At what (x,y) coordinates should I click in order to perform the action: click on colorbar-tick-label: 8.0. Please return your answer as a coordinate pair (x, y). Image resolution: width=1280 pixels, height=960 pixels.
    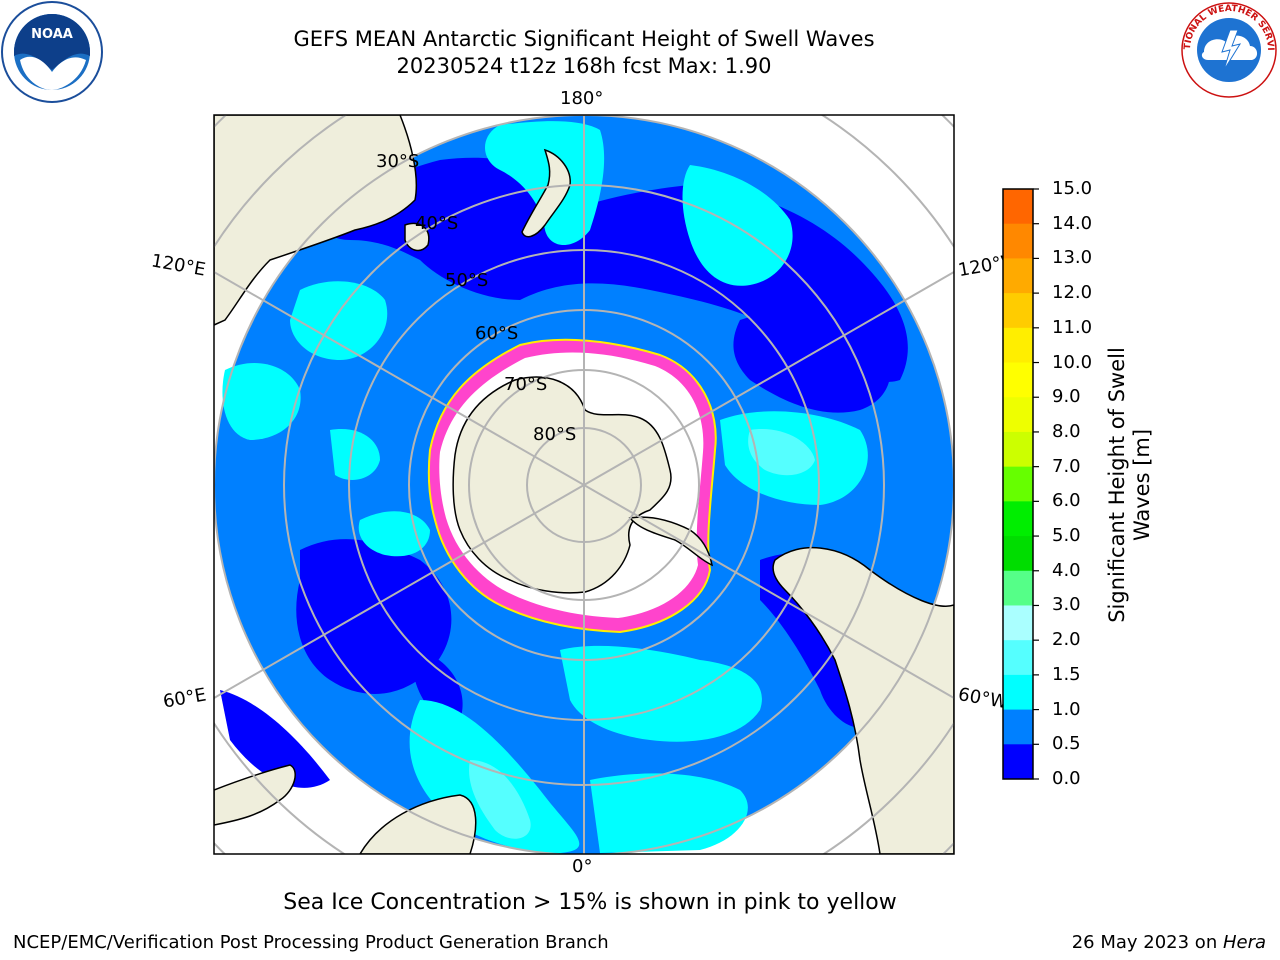
    Looking at the image, I should click on (1066, 431).